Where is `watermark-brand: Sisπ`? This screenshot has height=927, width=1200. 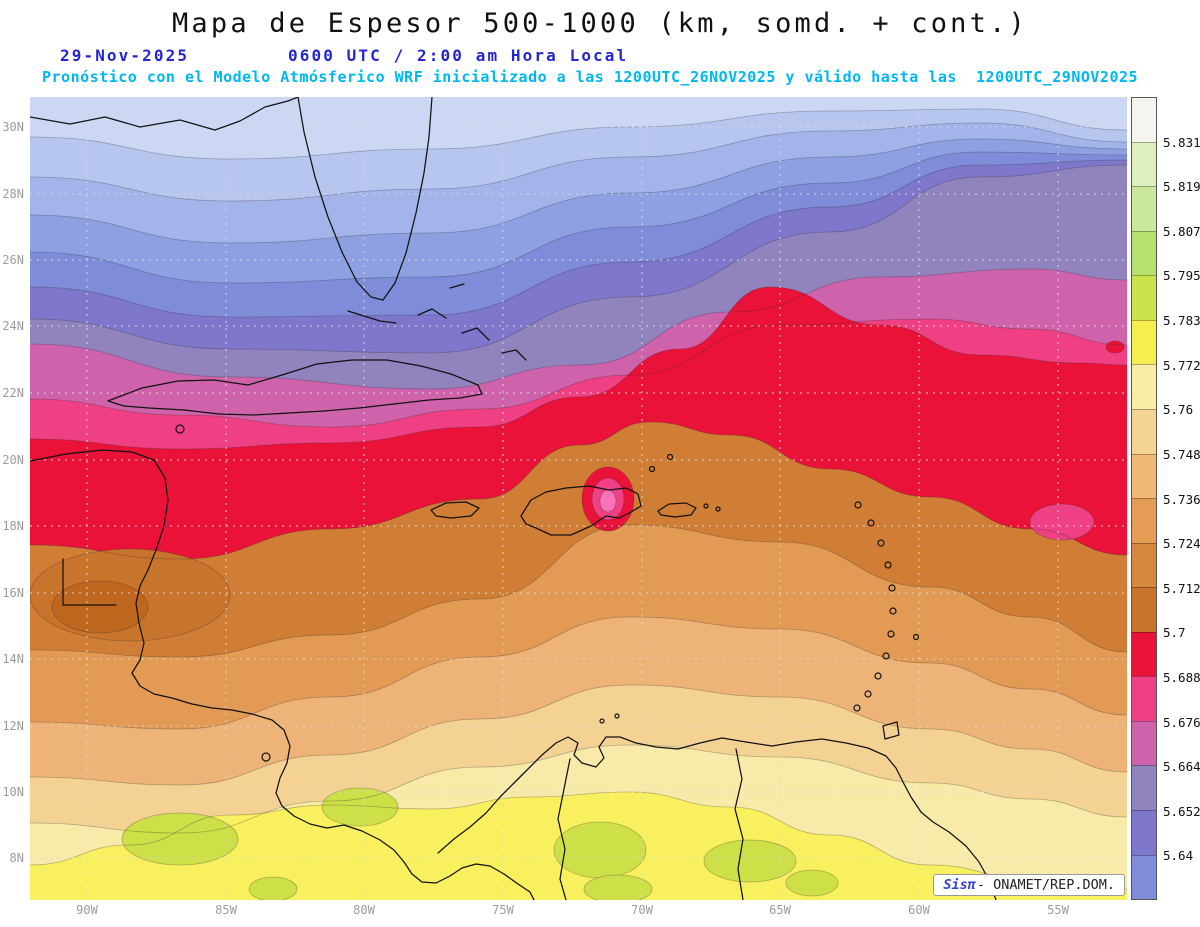
watermark-brand: Sisπ is located at coordinates (959, 885).